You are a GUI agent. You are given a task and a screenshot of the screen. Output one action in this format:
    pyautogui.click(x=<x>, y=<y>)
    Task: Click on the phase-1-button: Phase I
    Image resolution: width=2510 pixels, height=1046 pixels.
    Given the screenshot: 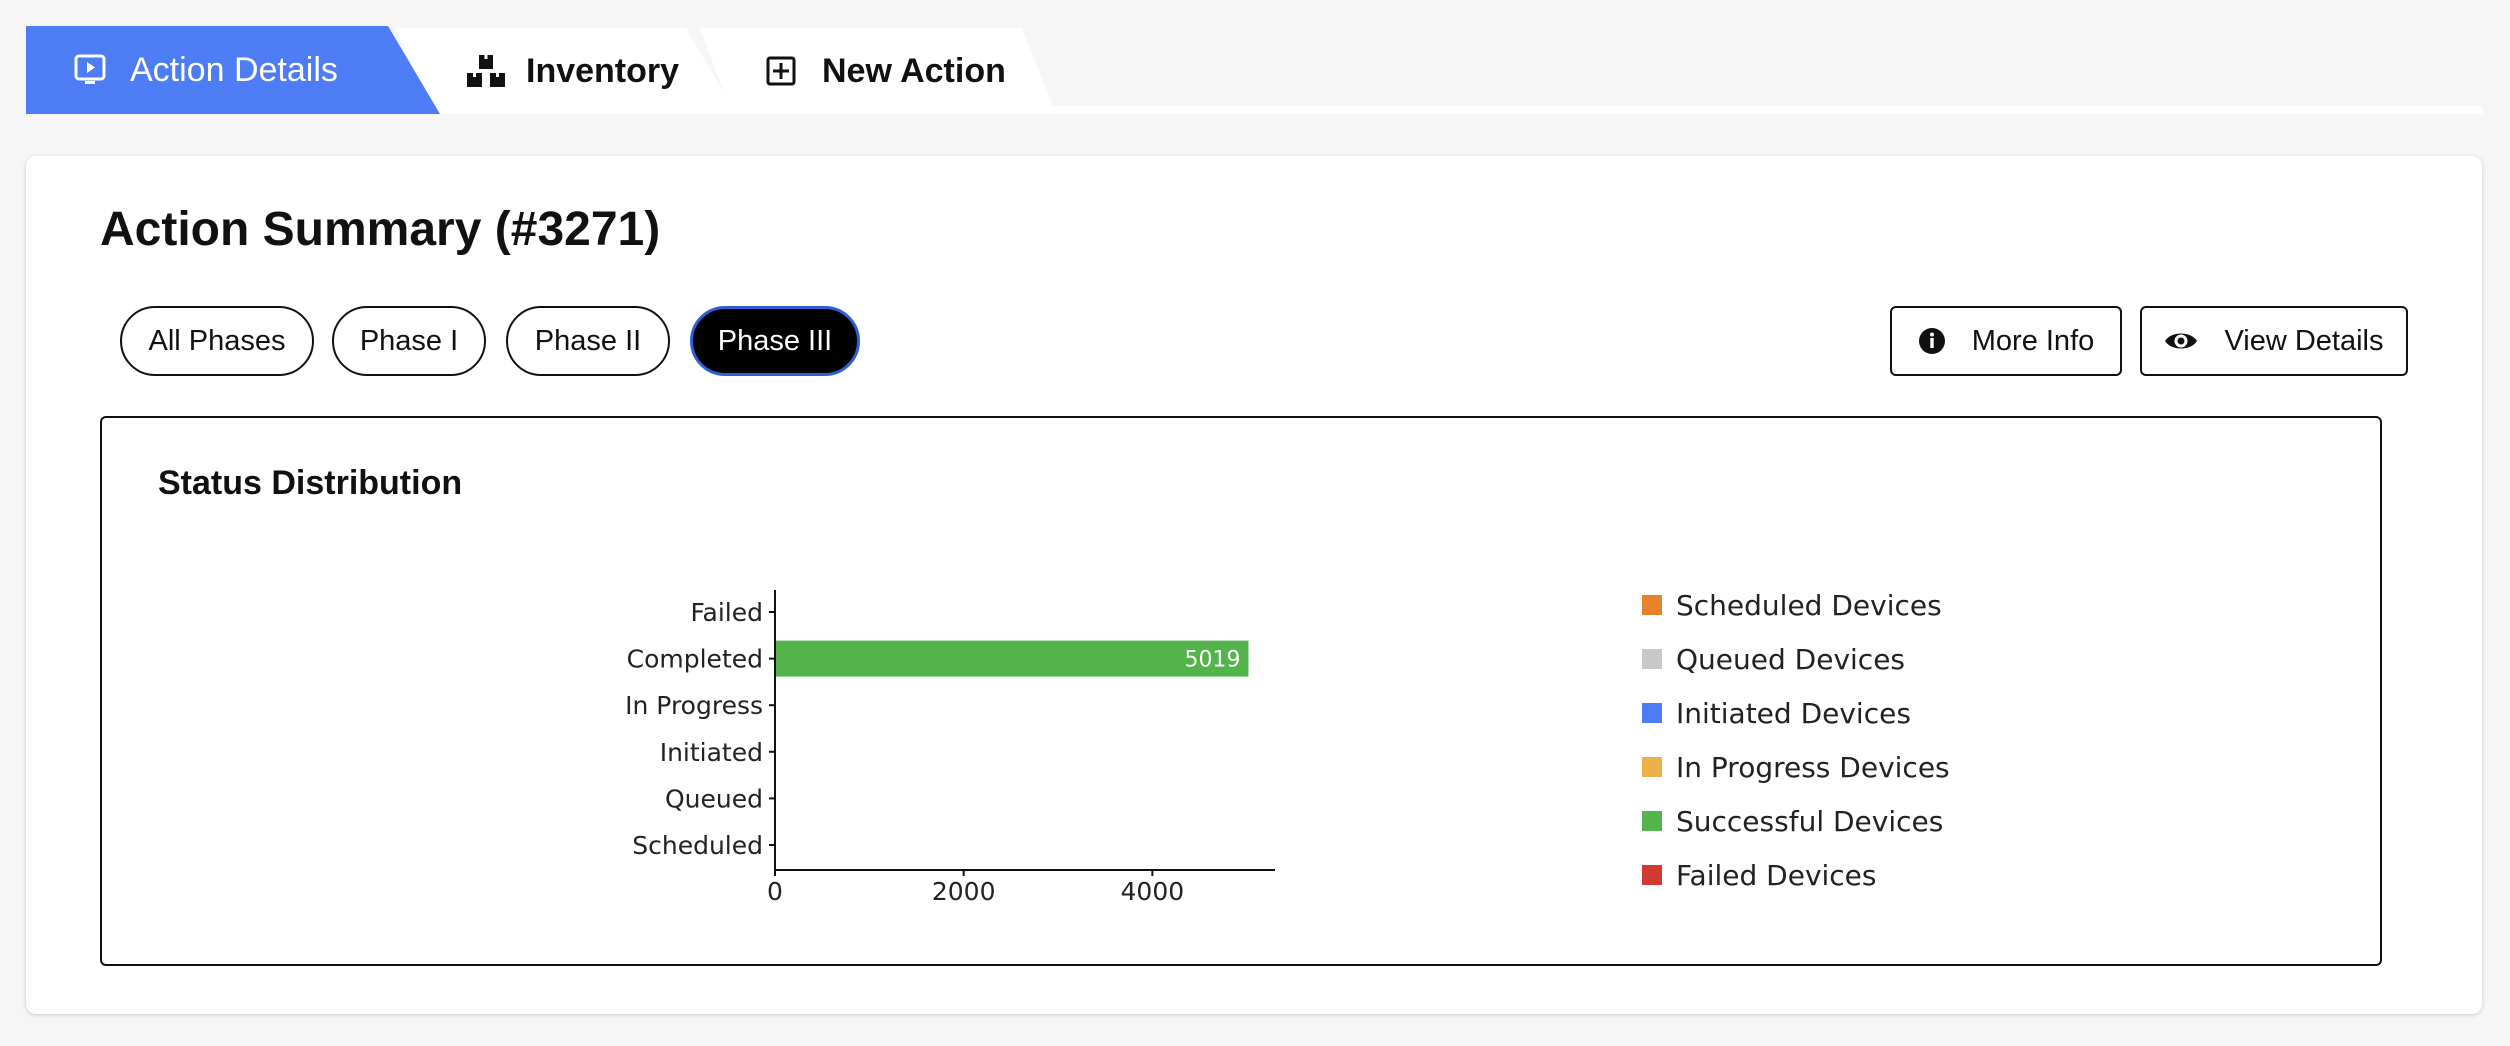 What is the action you would take?
    pyautogui.click(x=409, y=341)
    